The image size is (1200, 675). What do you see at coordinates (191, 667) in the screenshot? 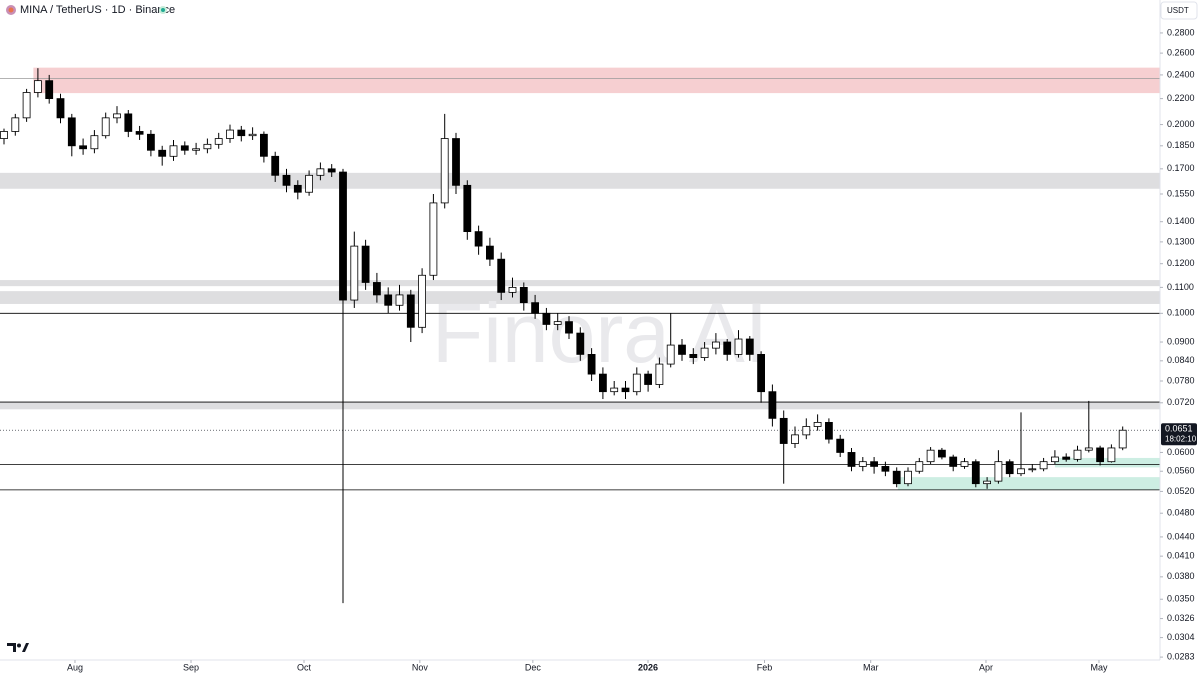
I see `x-tick-label: Sep` at bounding box center [191, 667].